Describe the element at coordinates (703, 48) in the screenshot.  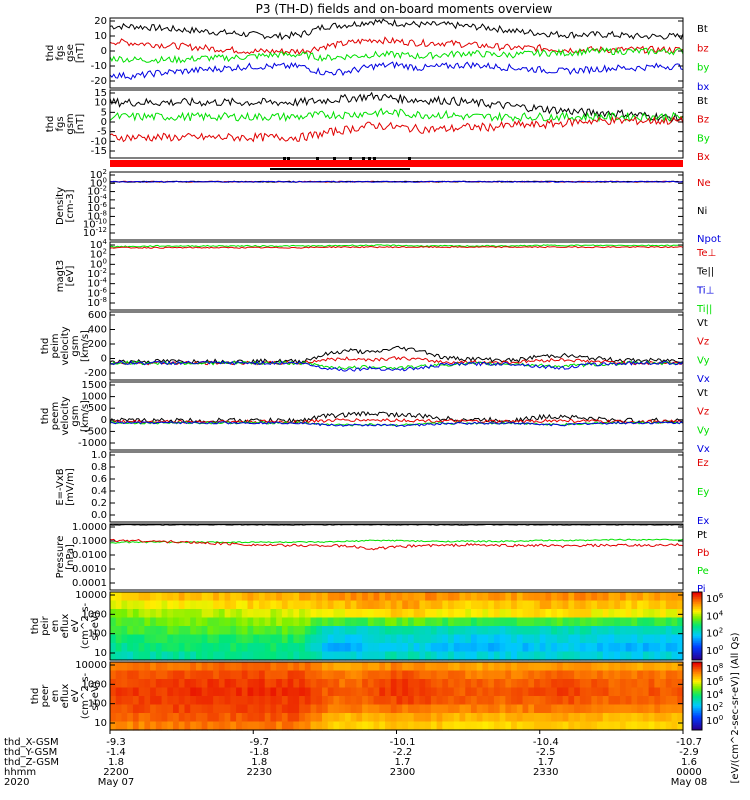
I see `legend-entry: bz` at that location.